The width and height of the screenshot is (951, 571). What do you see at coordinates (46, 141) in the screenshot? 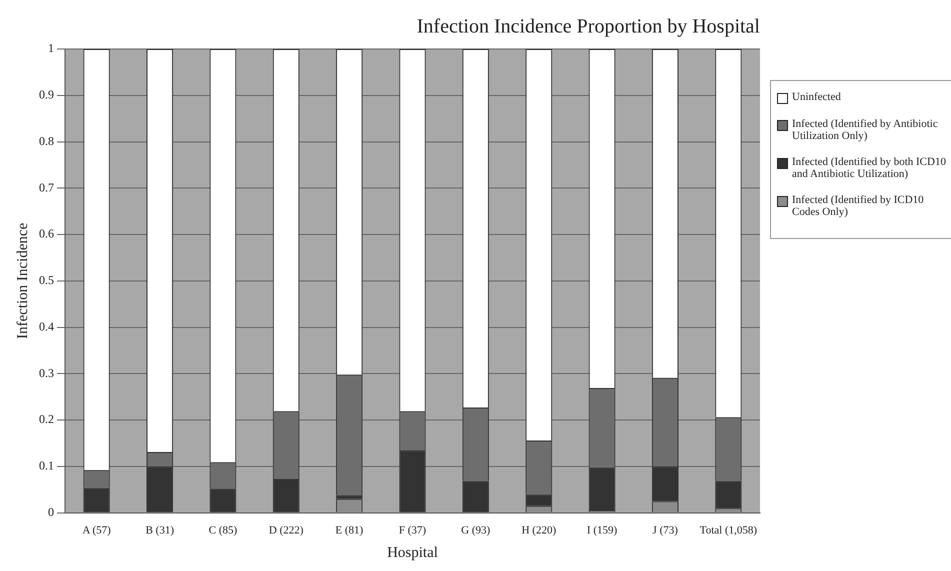
I see `y-tick-label: 0.8` at bounding box center [46, 141].